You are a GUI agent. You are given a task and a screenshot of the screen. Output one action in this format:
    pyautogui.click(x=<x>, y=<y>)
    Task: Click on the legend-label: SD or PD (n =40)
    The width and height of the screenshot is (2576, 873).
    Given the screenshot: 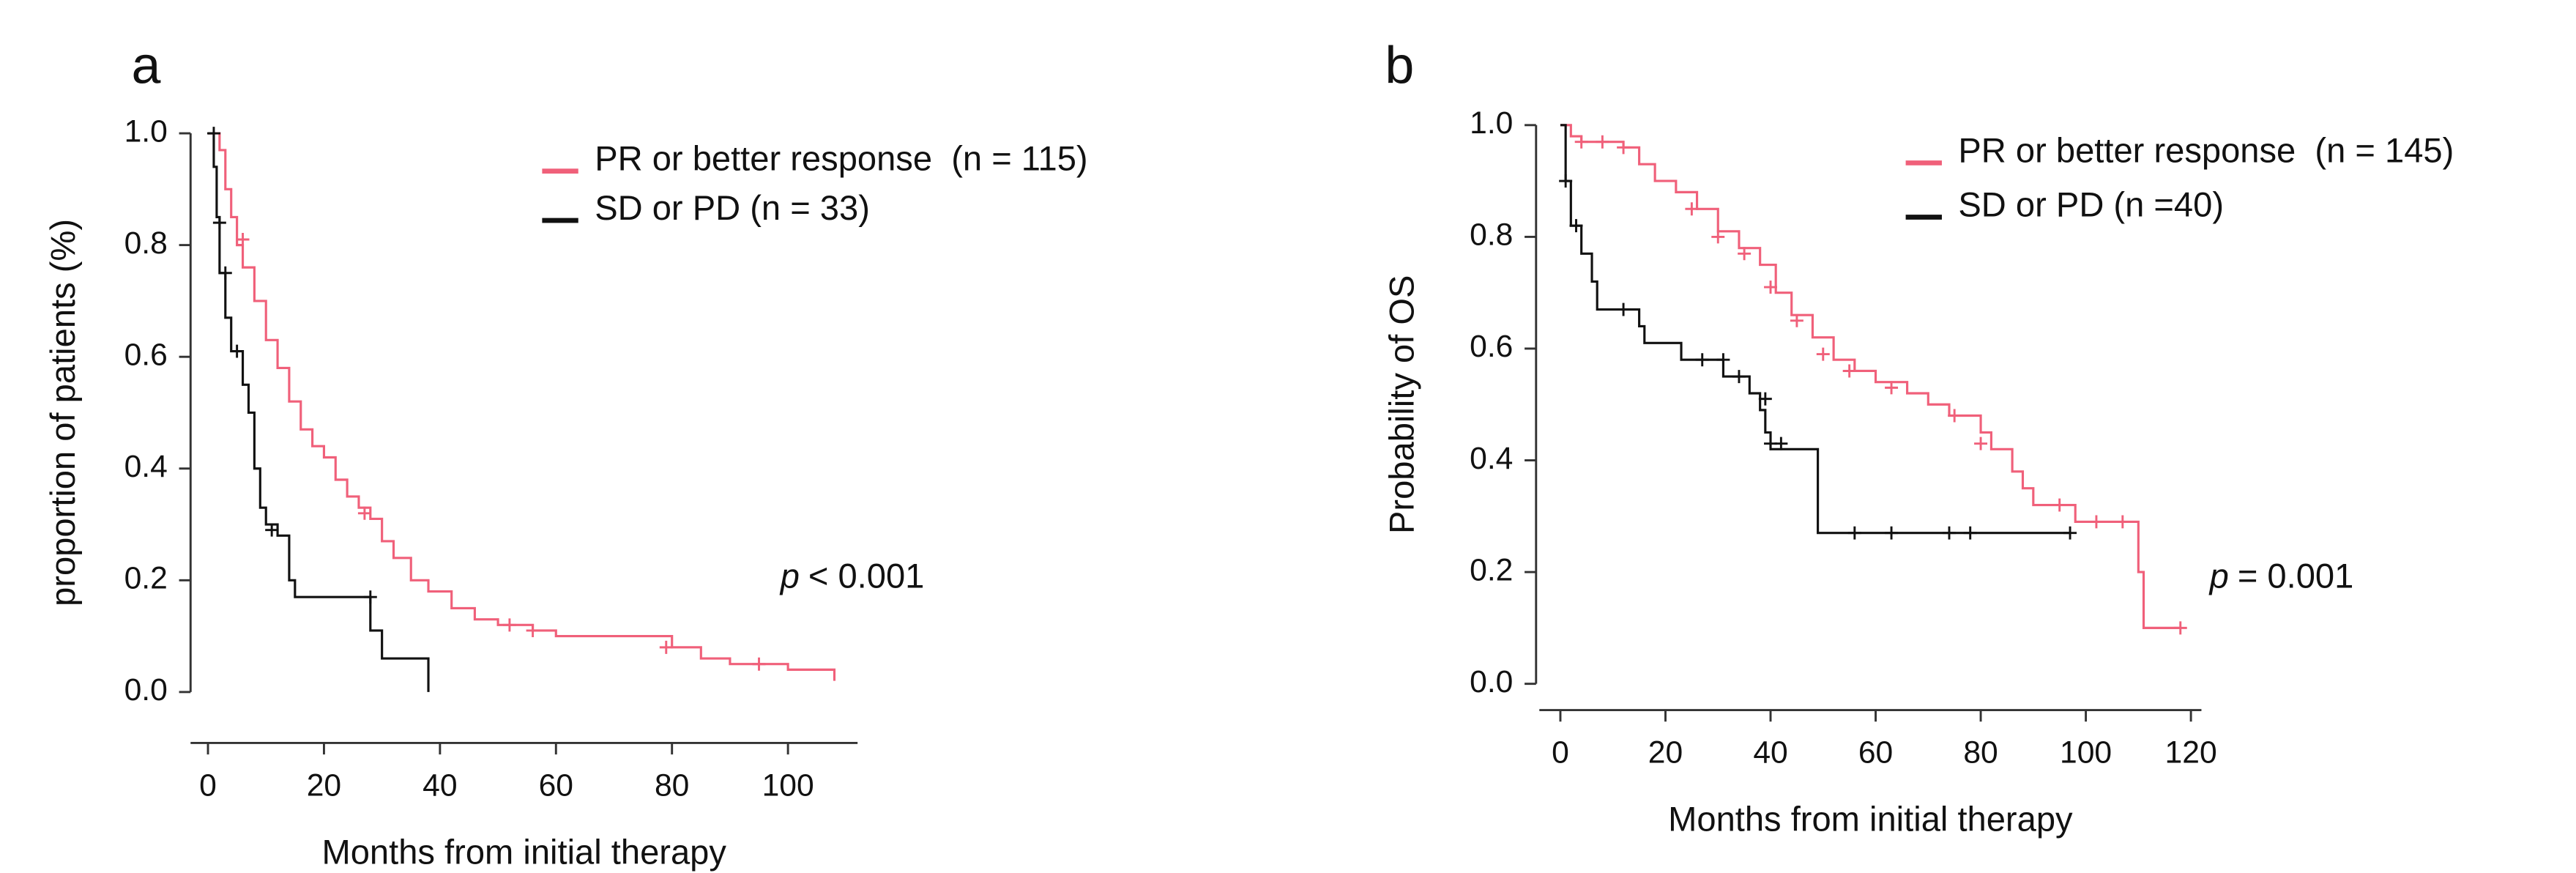 What is the action you would take?
    pyautogui.click(x=2091, y=204)
    